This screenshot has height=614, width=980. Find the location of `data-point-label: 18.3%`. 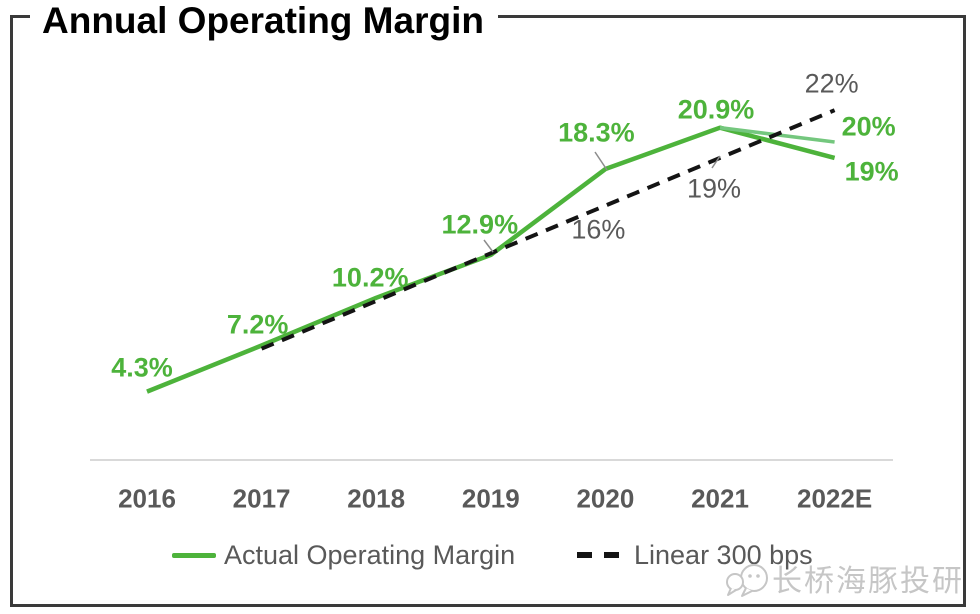

data-point-label: 18.3% is located at coordinates (596, 132).